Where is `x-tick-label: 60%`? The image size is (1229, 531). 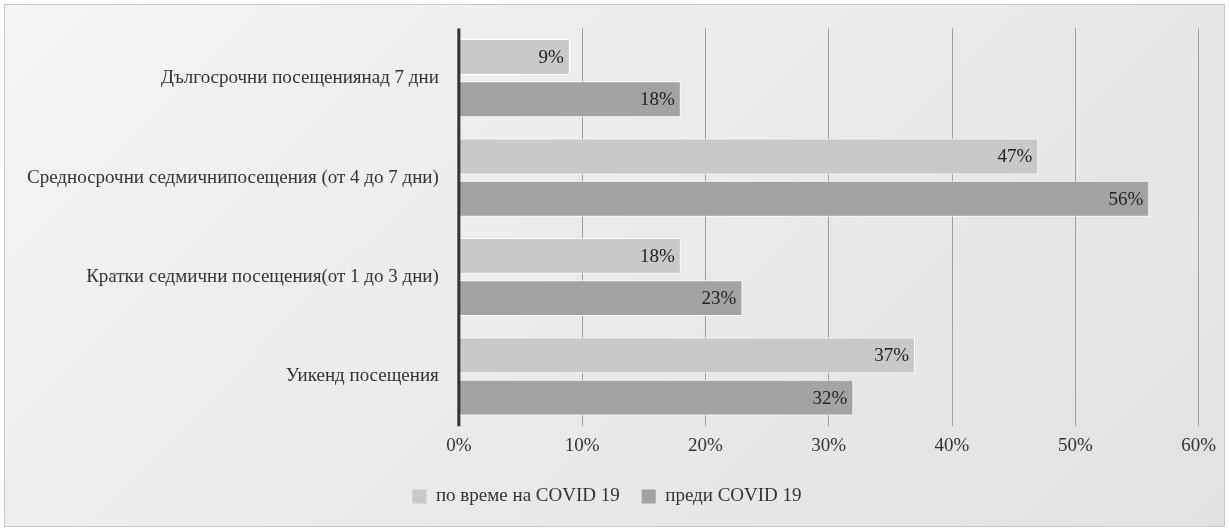
x-tick-label: 60% is located at coordinates (1199, 444).